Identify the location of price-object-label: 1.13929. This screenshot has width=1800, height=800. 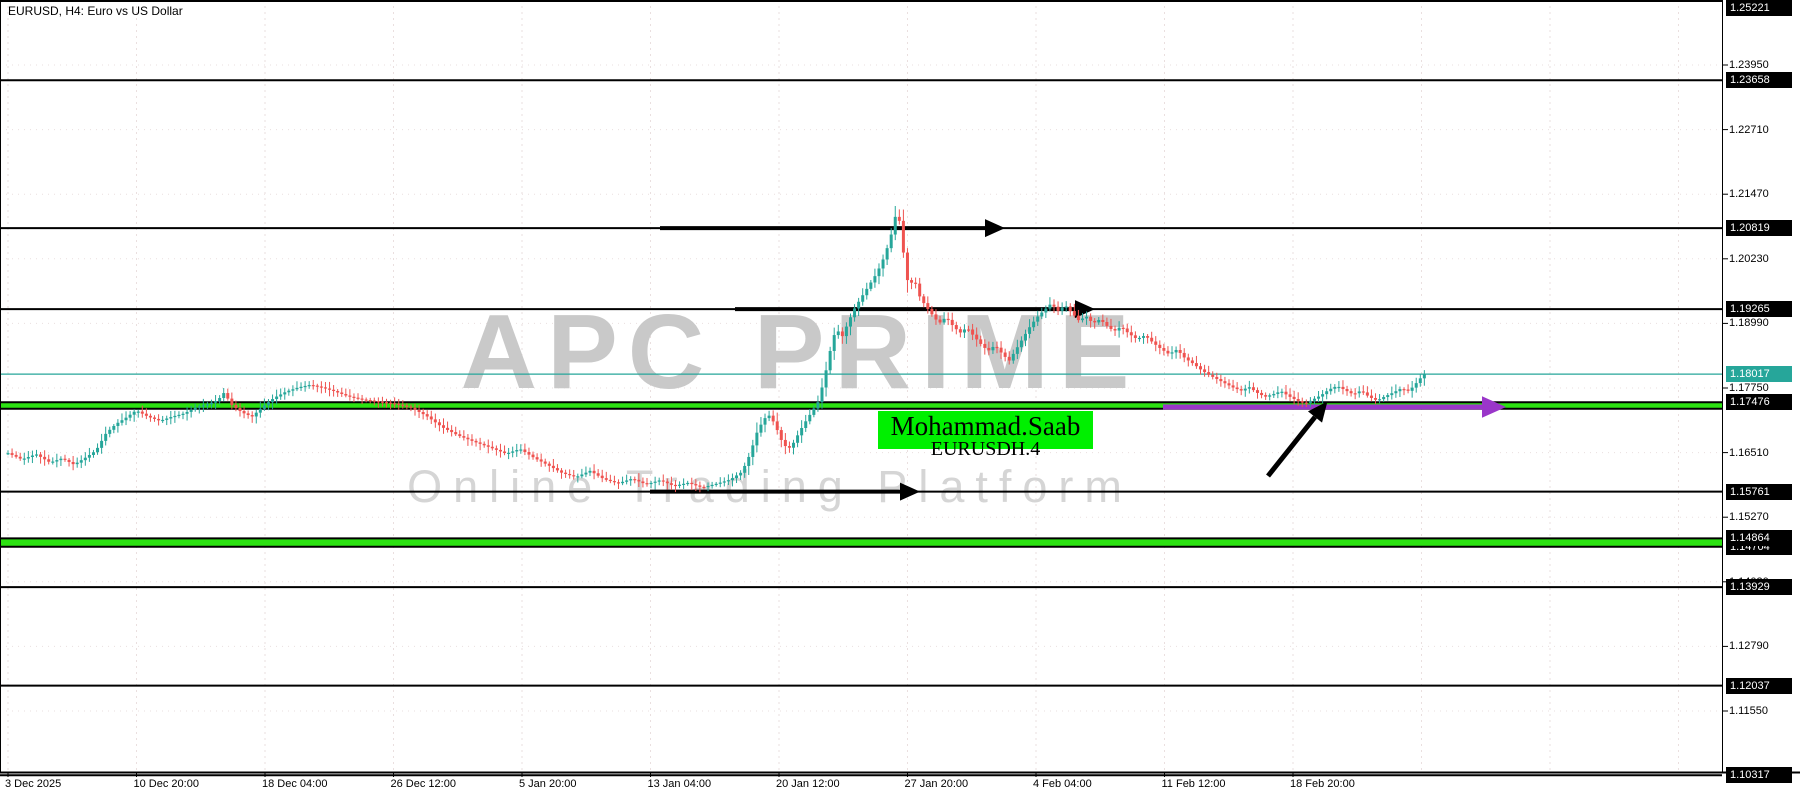
(1759, 587).